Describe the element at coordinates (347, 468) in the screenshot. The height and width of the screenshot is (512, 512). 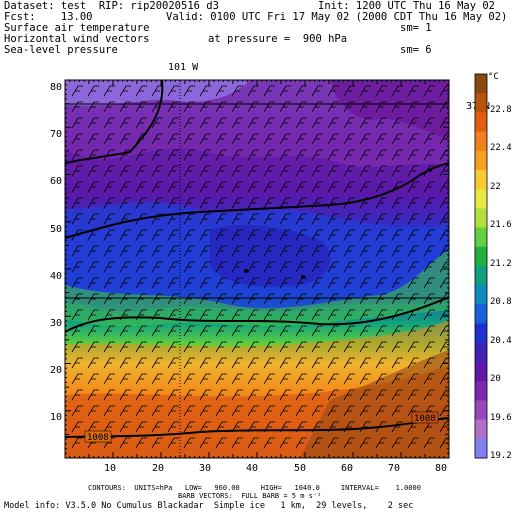
I see `x-tick-60: 60` at that location.